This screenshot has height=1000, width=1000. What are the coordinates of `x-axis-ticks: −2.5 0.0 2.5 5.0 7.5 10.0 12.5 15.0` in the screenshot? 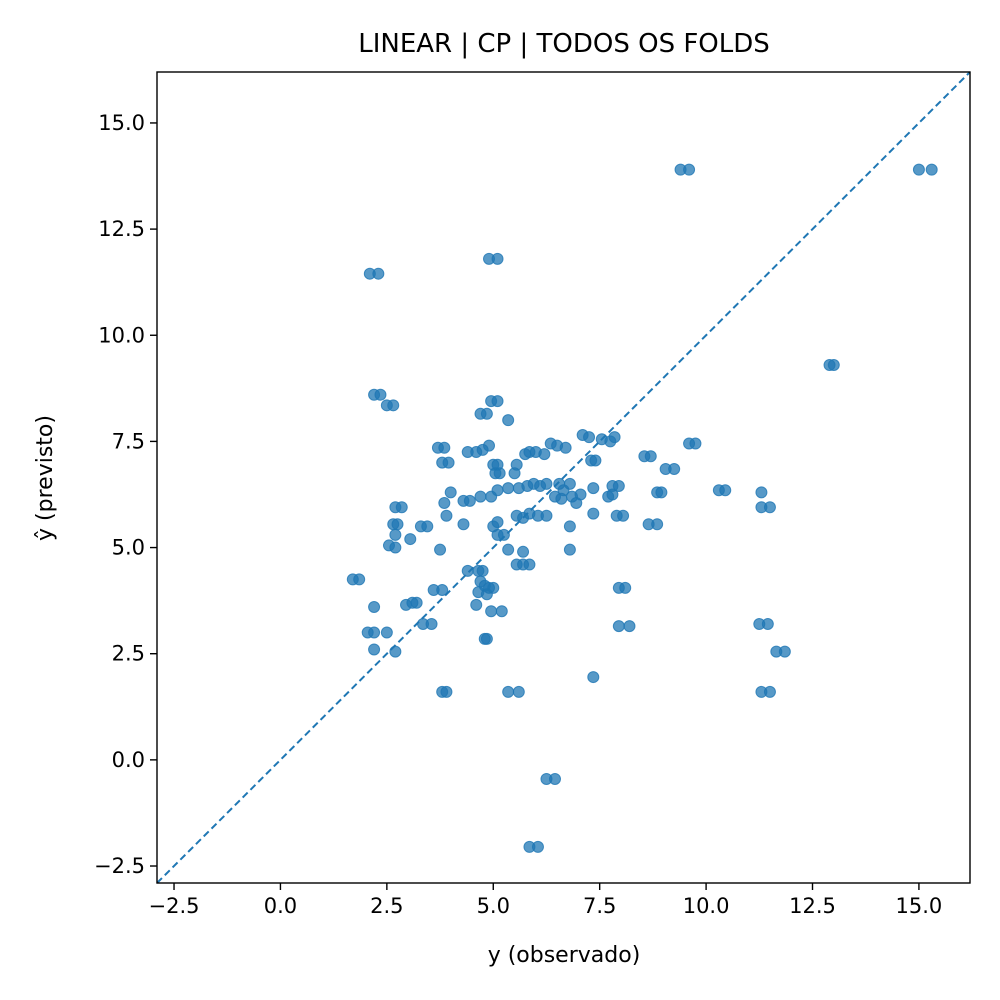 It's located at (545, 900).